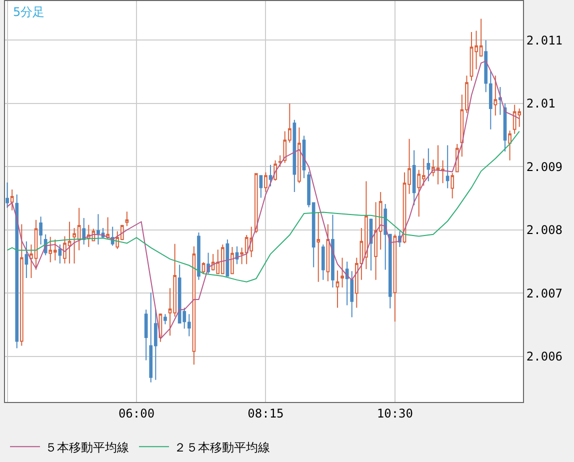  What do you see at coordinates (87, 447) in the screenshot?
I see `legend-label: ５本移動平均線` at bounding box center [87, 447].